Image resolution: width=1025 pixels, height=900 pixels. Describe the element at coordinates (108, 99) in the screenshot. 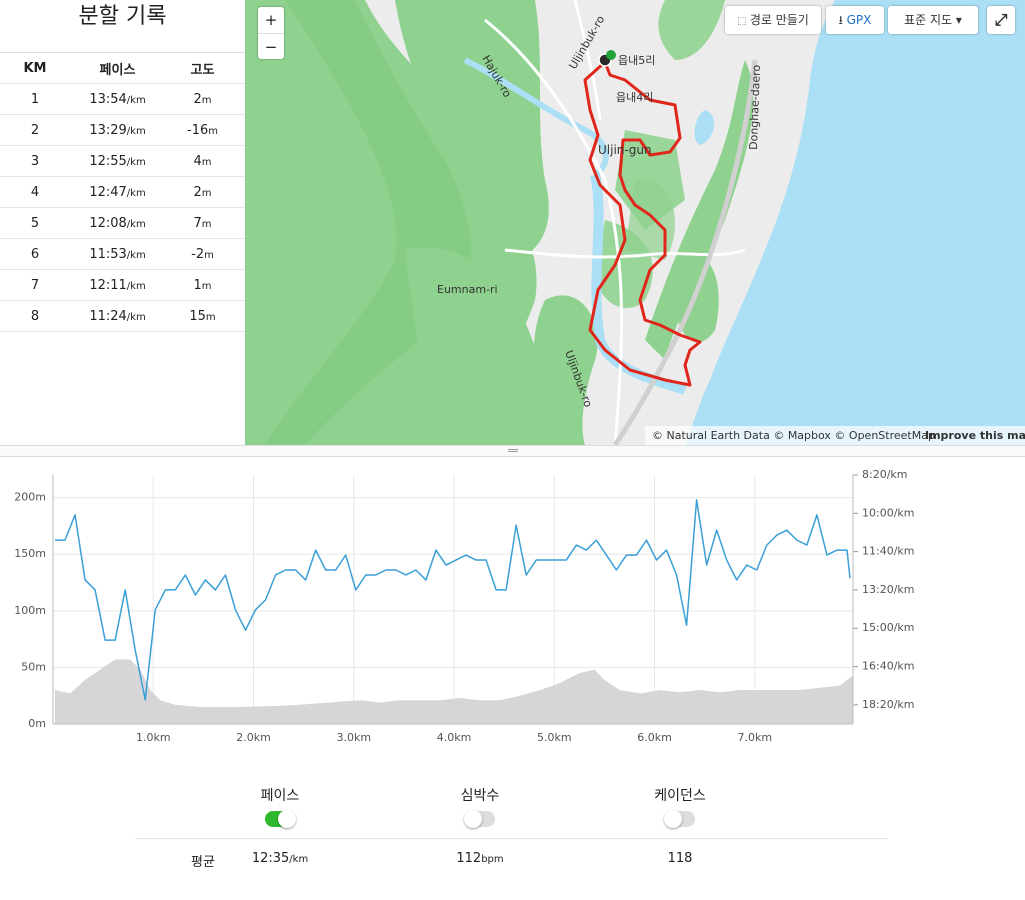

I see `pace: 13:54` at that location.